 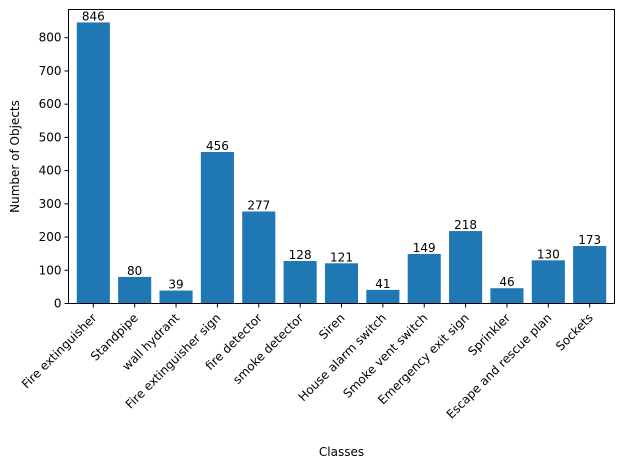 What do you see at coordinates (258, 205) in the screenshot?
I see `bar-value-label: 277` at bounding box center [258, 205].